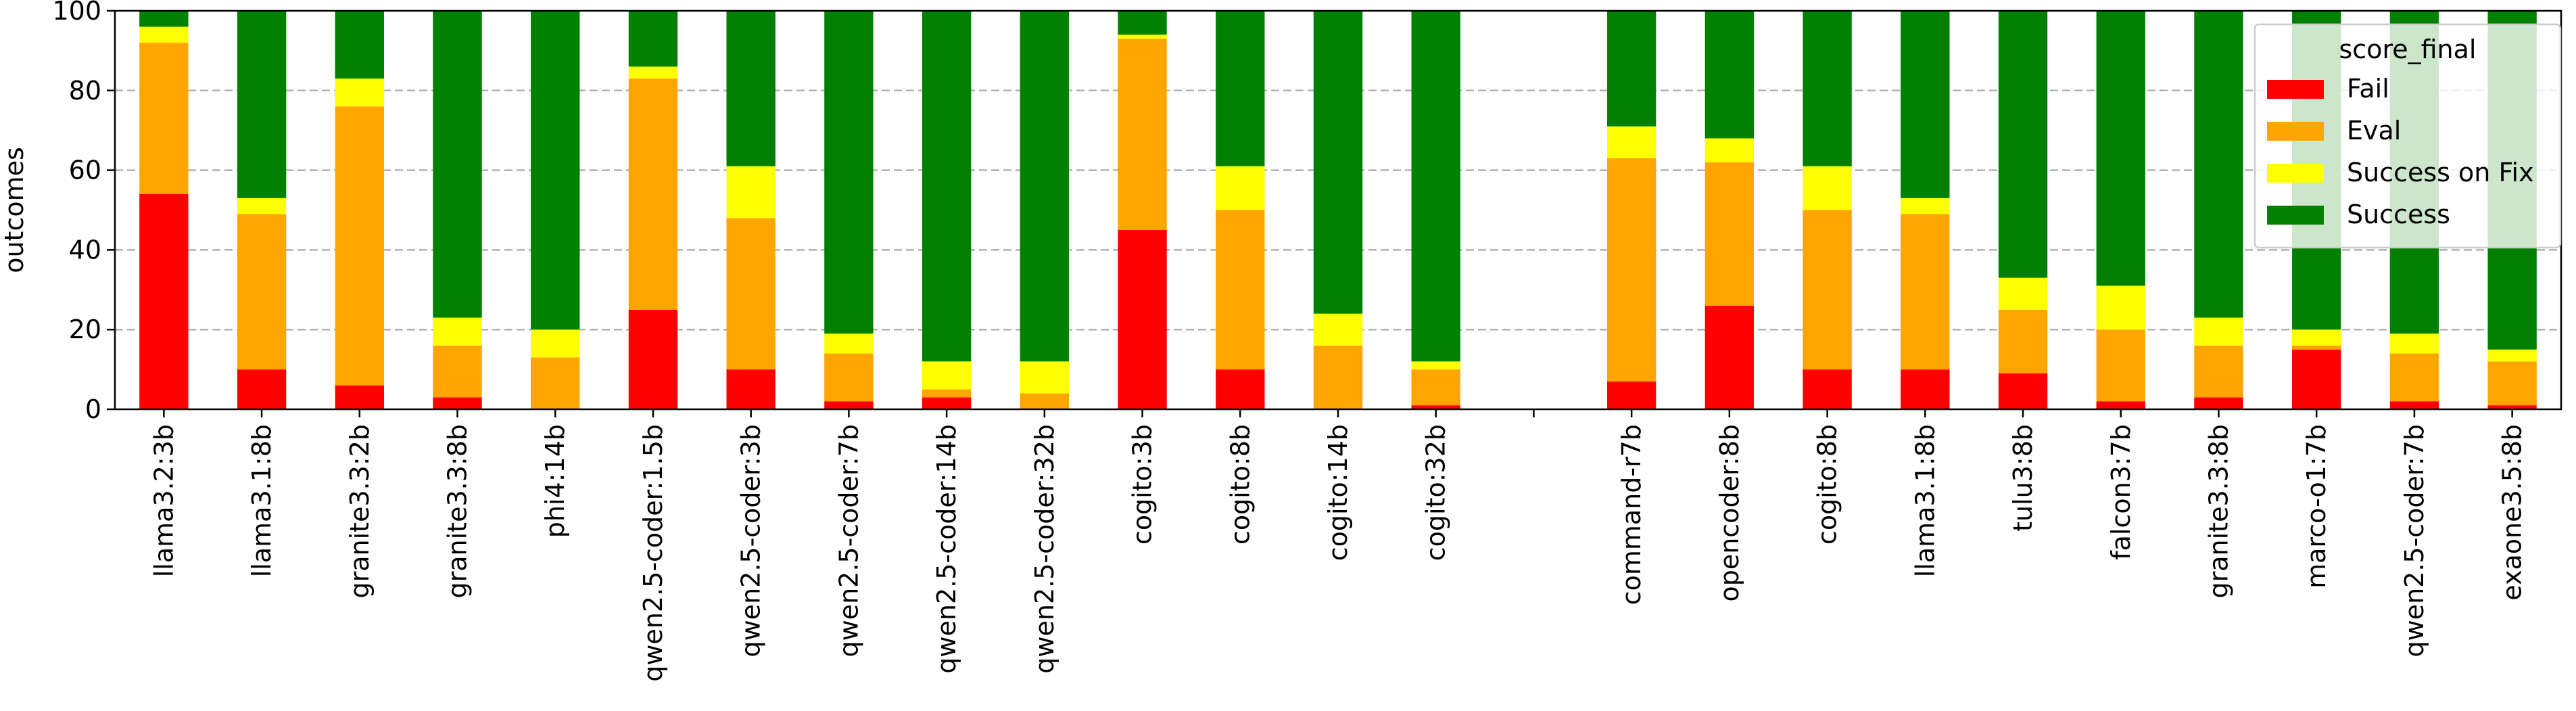 The width and height of the screenshot is (2576, 711). I want to click on legend-swatch-success, so click(2295, 215).